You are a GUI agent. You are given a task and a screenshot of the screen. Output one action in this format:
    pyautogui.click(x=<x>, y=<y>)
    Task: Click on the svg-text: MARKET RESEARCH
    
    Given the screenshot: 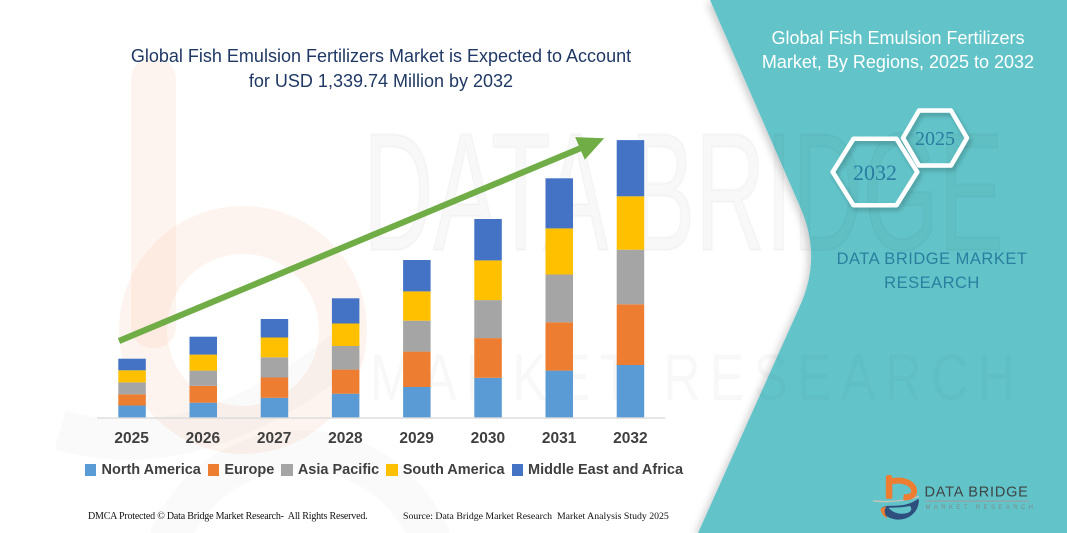 What is the action you would take?
    pyautogui.click(x=981, y=508)
    